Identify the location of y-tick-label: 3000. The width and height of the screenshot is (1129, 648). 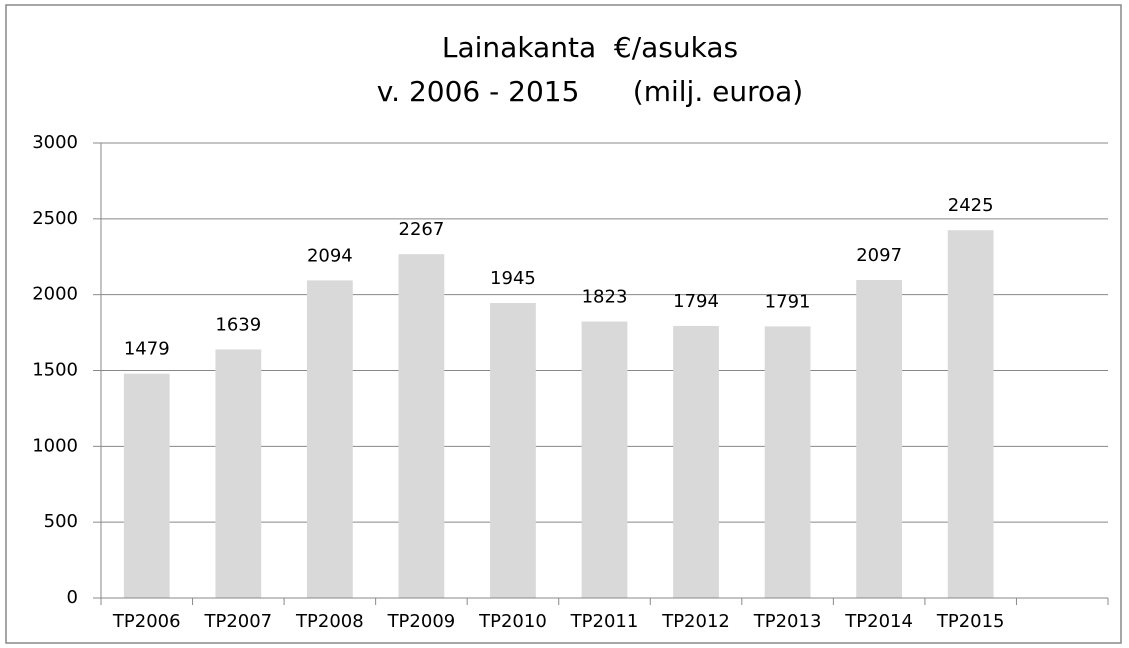
(55, 142).